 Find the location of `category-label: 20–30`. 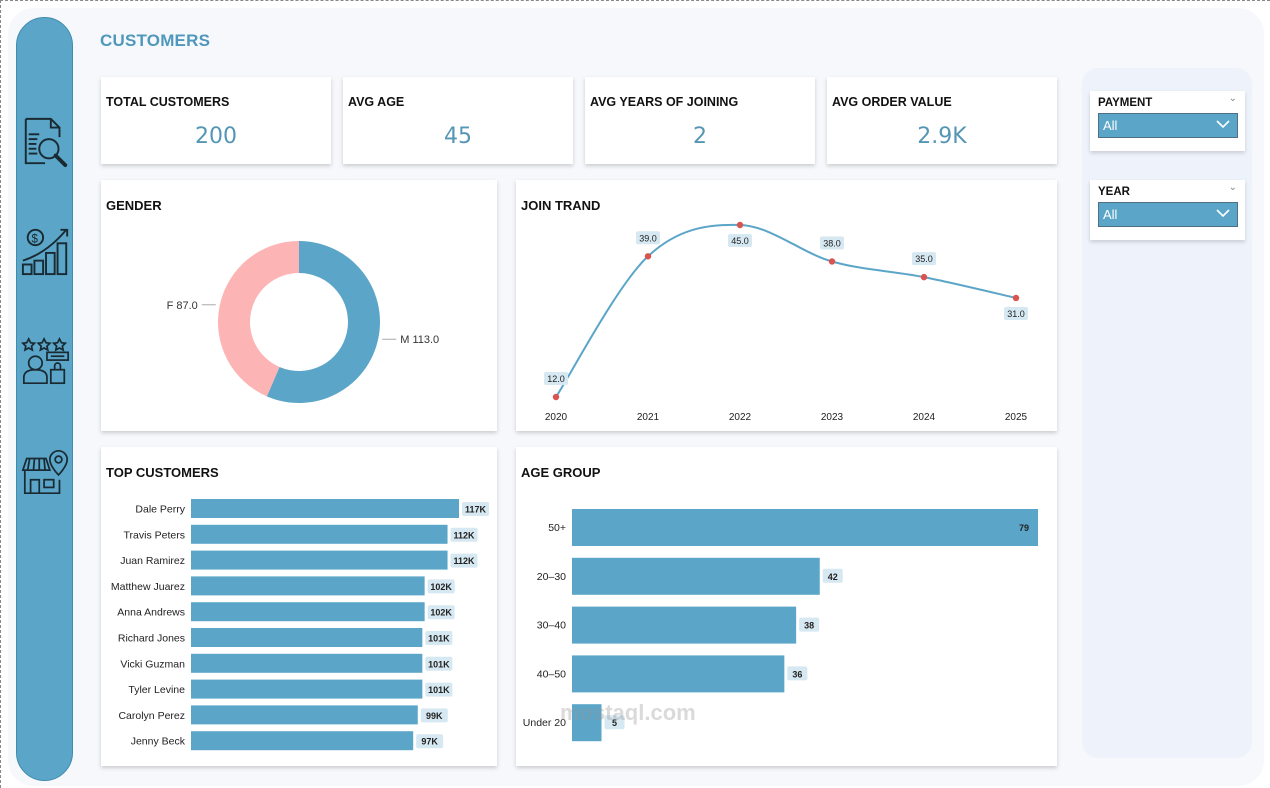

category-label: 20–30 is located at coordinates (551, 577).